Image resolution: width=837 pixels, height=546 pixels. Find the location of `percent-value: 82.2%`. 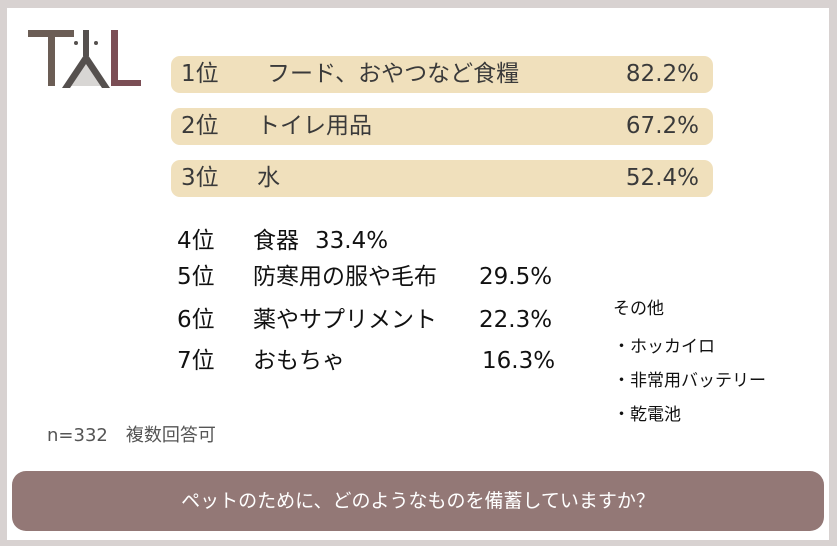

percent-value: 82.2% is located at coordinates (662, 74).